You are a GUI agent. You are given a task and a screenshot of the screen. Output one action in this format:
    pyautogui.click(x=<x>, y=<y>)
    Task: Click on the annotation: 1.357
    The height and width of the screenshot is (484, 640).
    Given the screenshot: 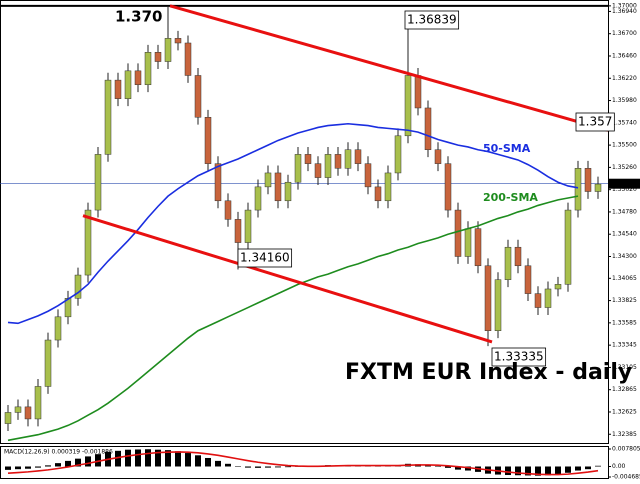 What is the action you would take?
    pyautogui.click(x=595, y=122)
    